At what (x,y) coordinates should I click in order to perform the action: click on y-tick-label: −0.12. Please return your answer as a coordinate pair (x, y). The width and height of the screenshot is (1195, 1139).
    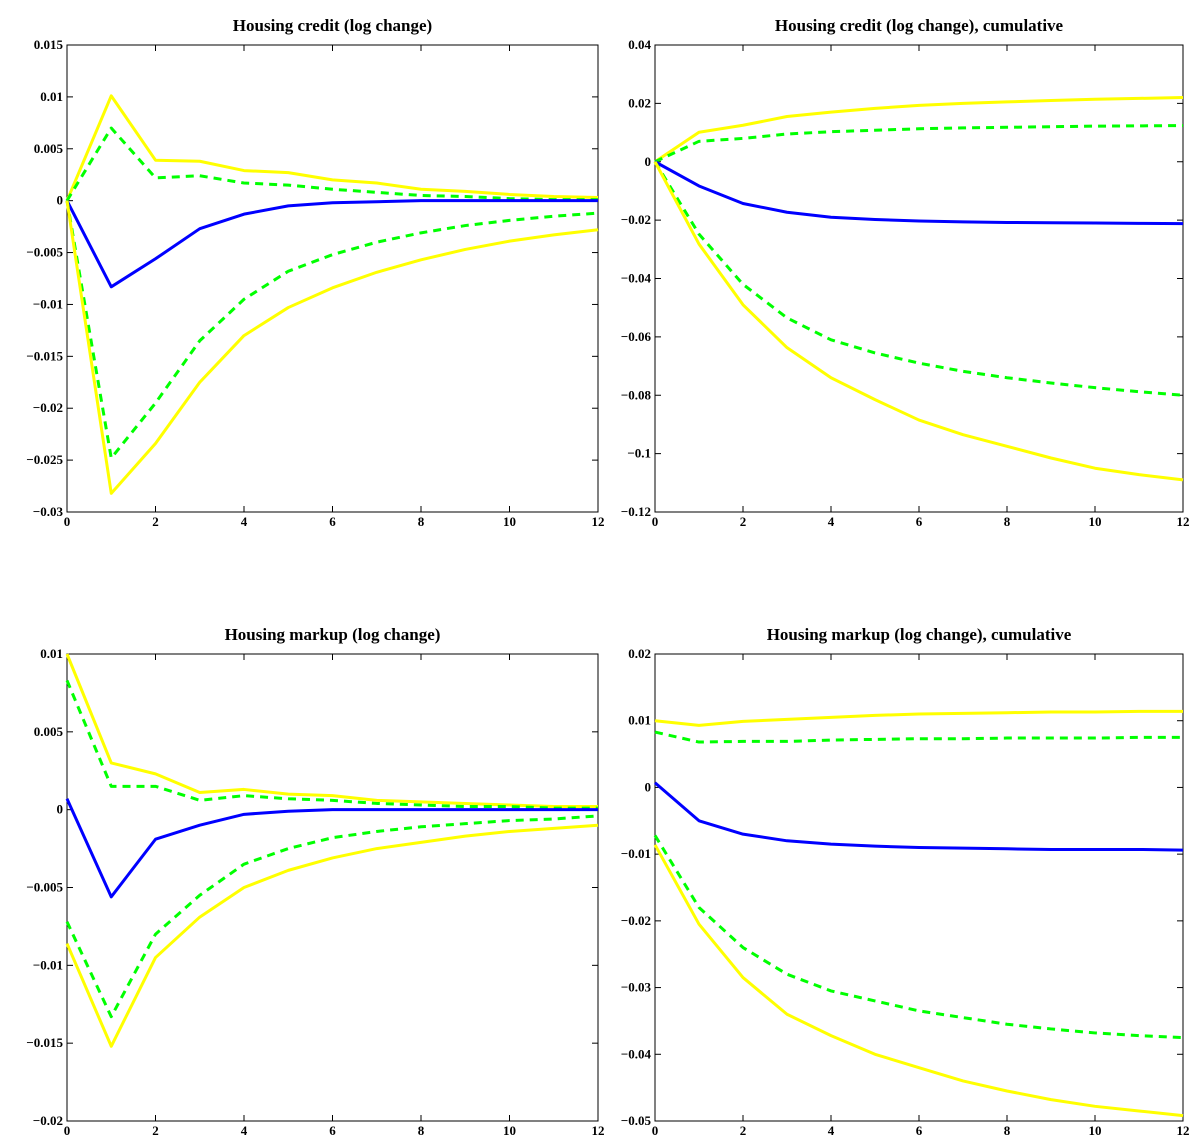
    Looking at the image, I should click on (636, 511).